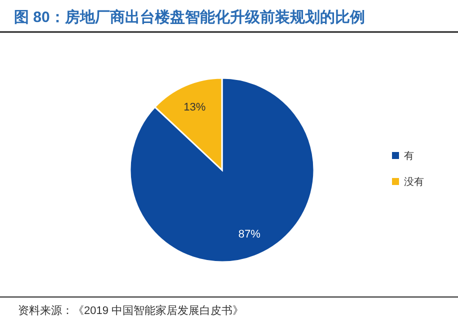 The image size is (458, 323). Describe the element at coordinates (195, 108) in the screenshot. I see `data-label: 13%` at that location.